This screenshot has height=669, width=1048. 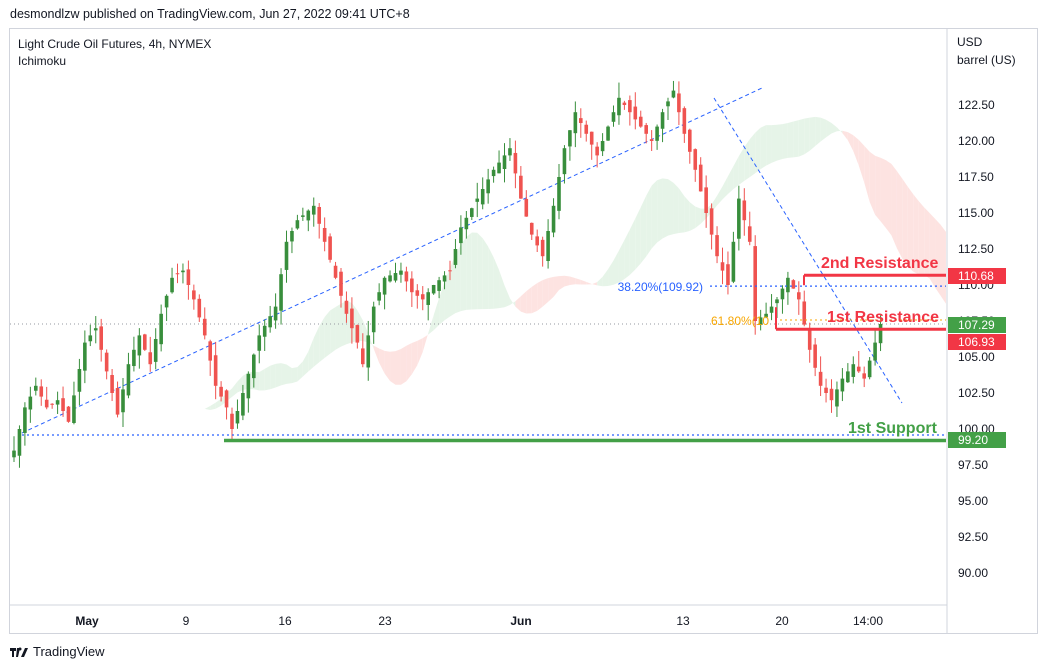 What do you see at coordinates (740, 321) in the screenshot?
I see `fib-61-label: 61.80%(10` at bounding box center [740, 321].